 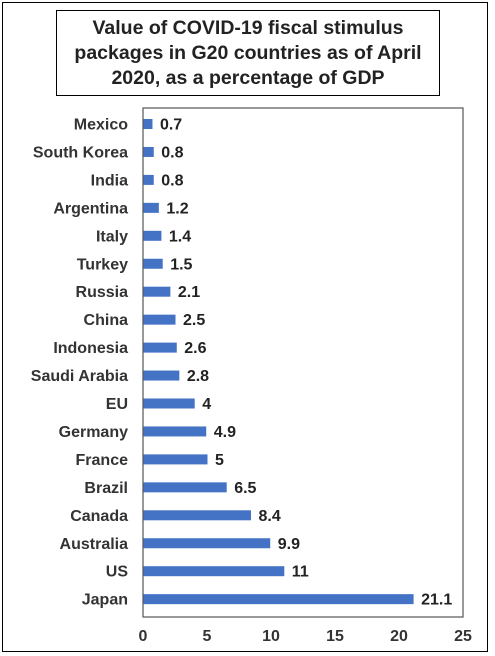 I want to click on bar-italy, so click(x=152, y=235).